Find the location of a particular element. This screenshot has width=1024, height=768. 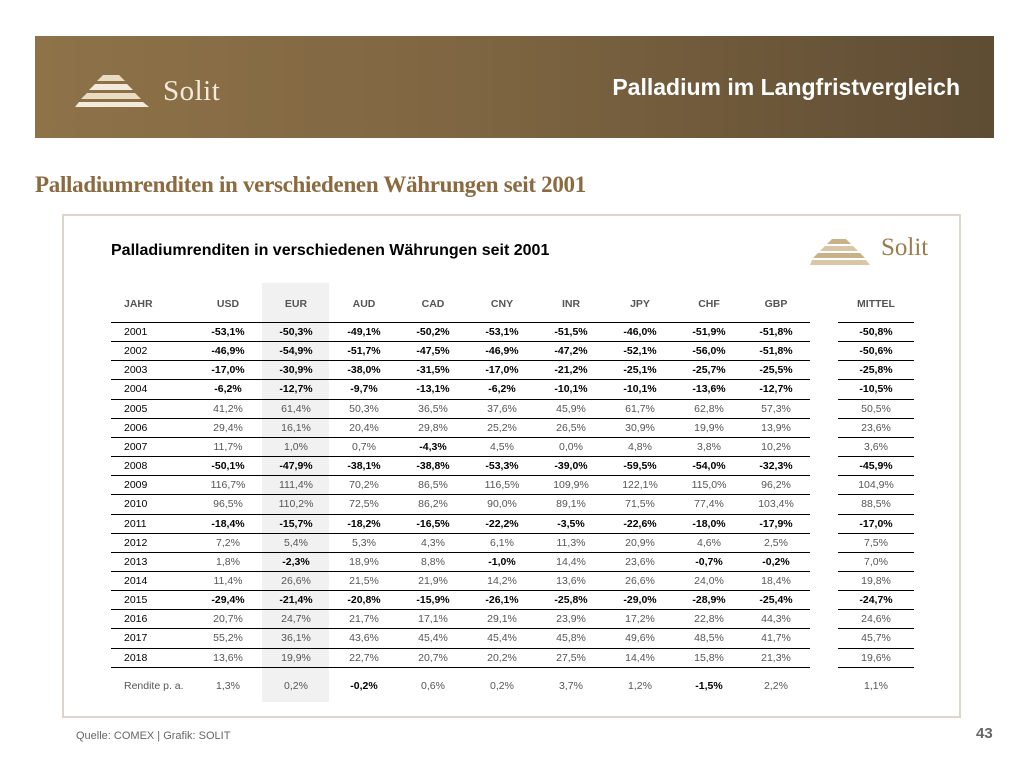

table-cell: 11,3% is located at coordinates (571, 542).